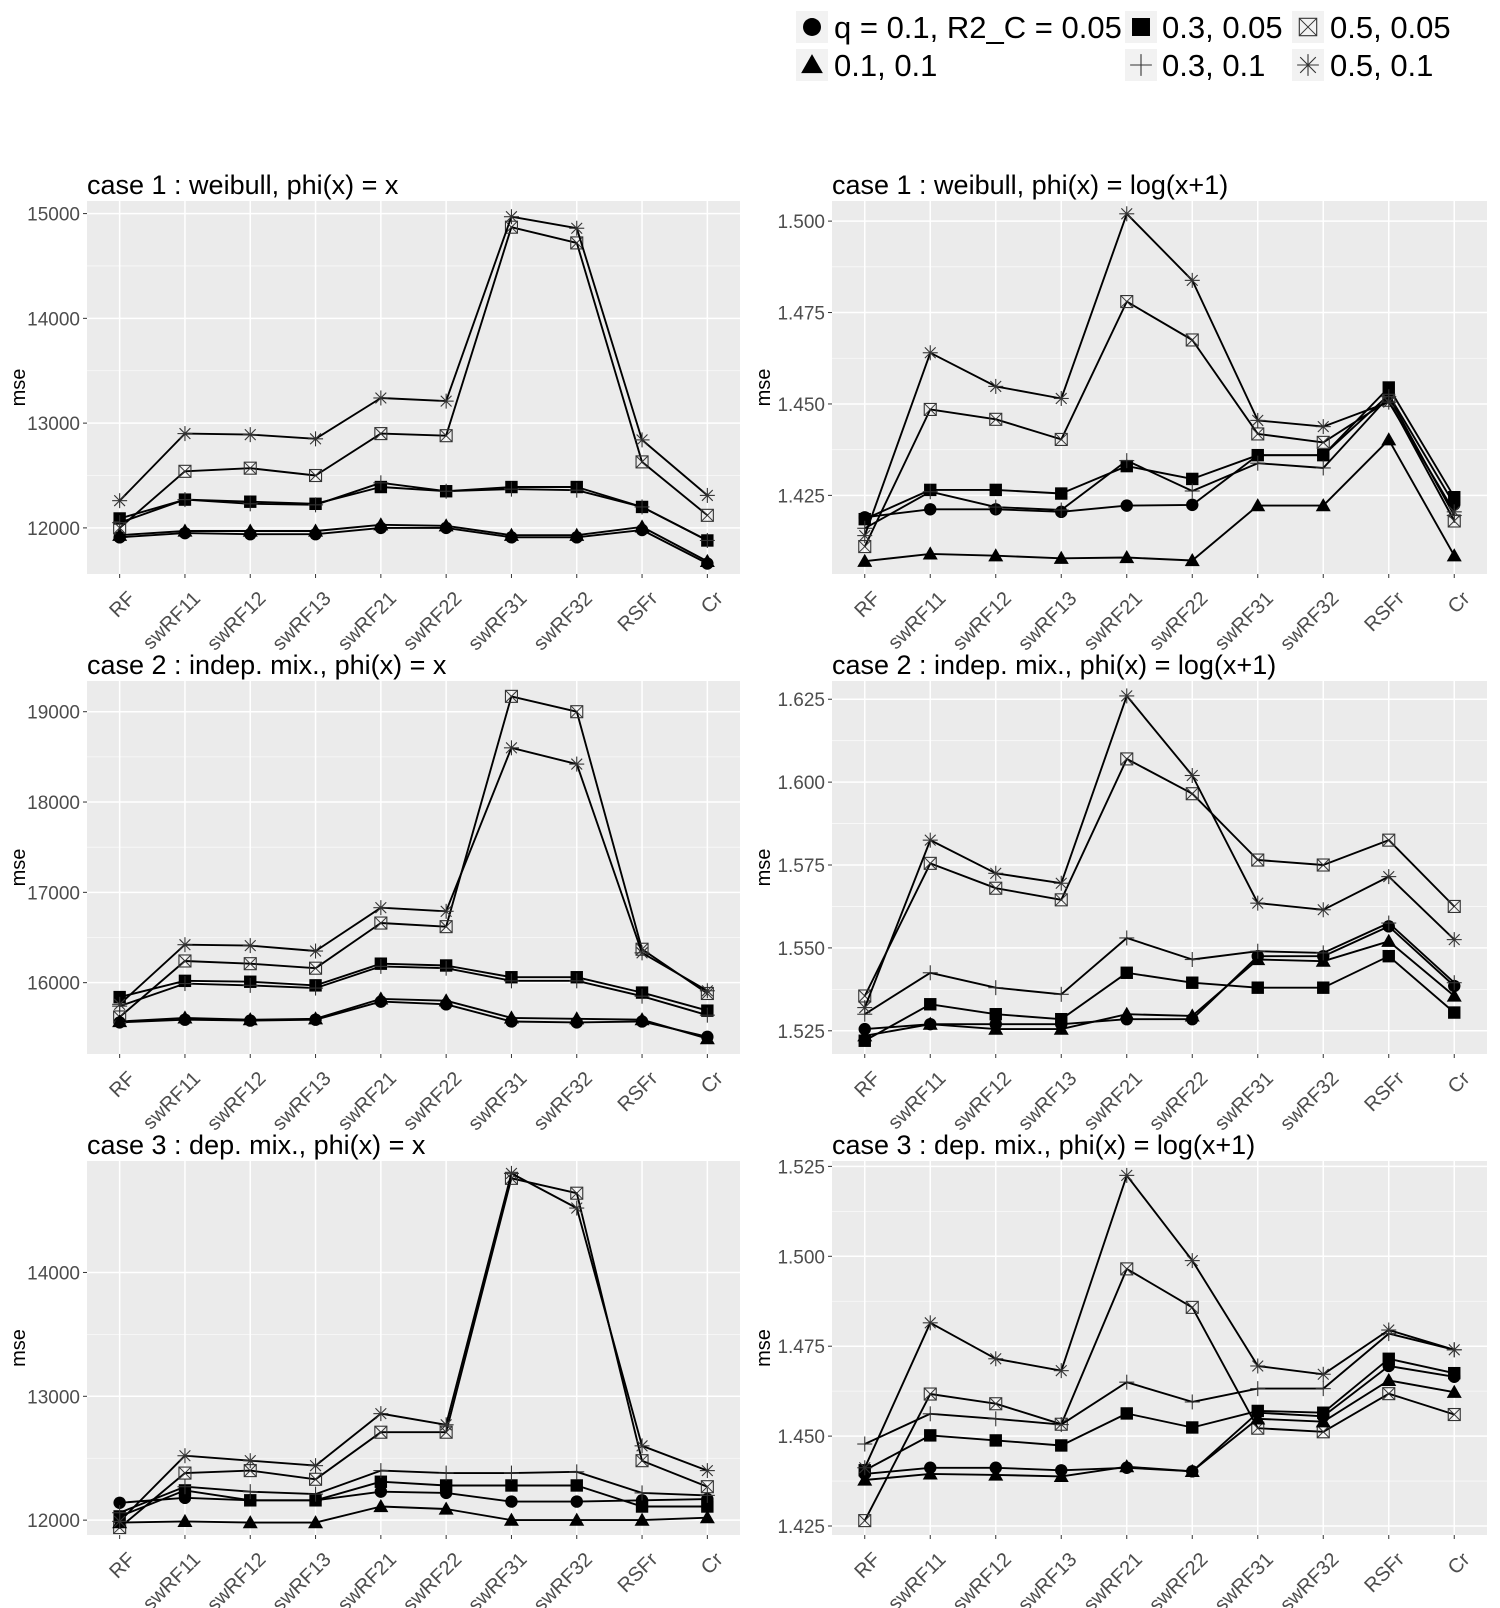 The width and height of the screenshot is (1500, 1608). What do you see at coordinates (801, 1167) in the screenshot?
I see `y-tick-label: 1.525` at bounding box center [801, 1167].